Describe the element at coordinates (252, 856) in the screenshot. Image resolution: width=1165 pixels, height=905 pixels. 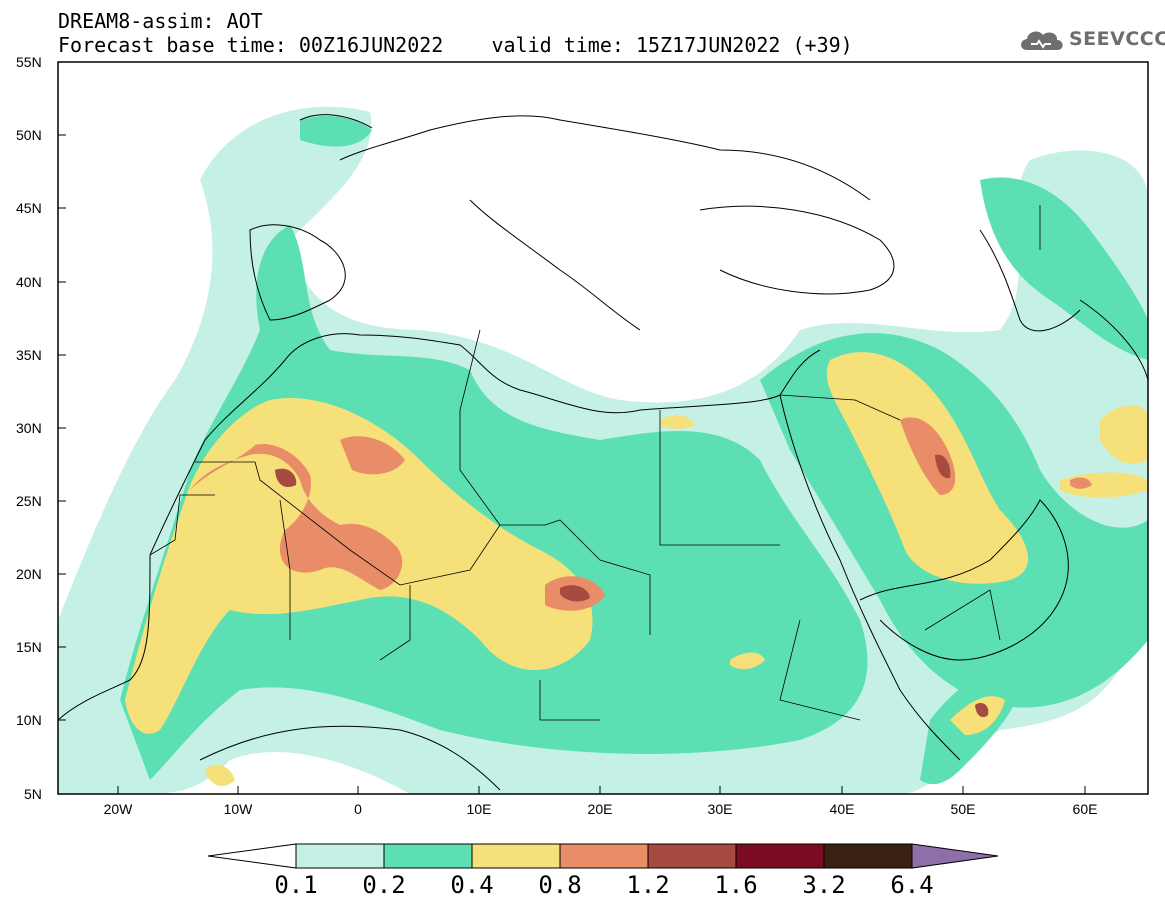
I see `colorbar-low-arrow` at that location.